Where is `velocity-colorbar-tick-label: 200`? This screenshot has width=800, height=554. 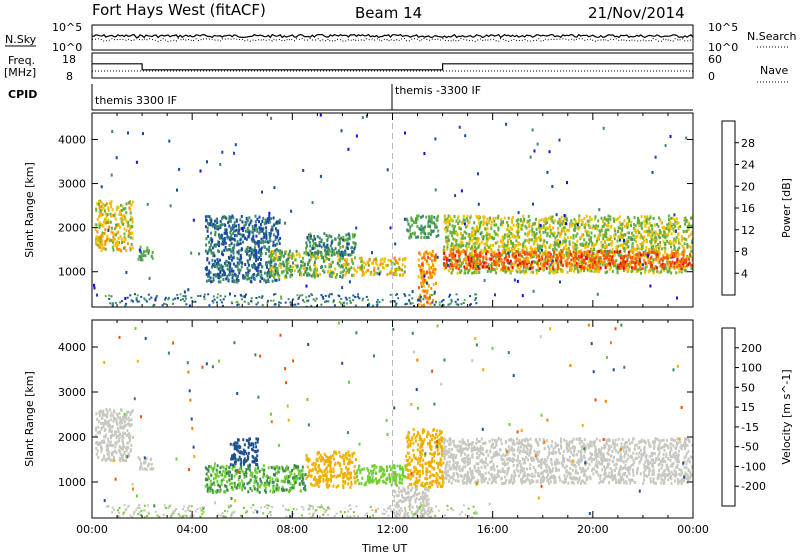 velocity-colorbar-tick-label: 200 is located at coordinates (751, 348).